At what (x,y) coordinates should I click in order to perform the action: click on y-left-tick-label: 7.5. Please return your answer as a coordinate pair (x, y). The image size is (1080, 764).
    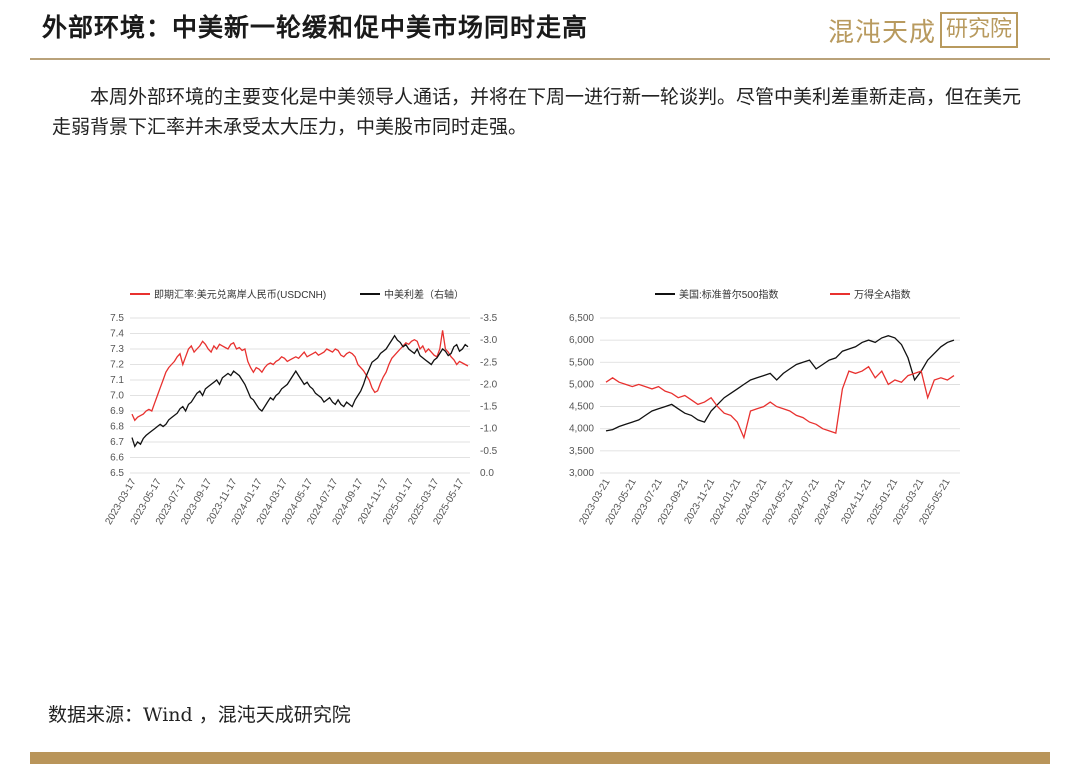
    Looking at the image, I should click on (117, 318).